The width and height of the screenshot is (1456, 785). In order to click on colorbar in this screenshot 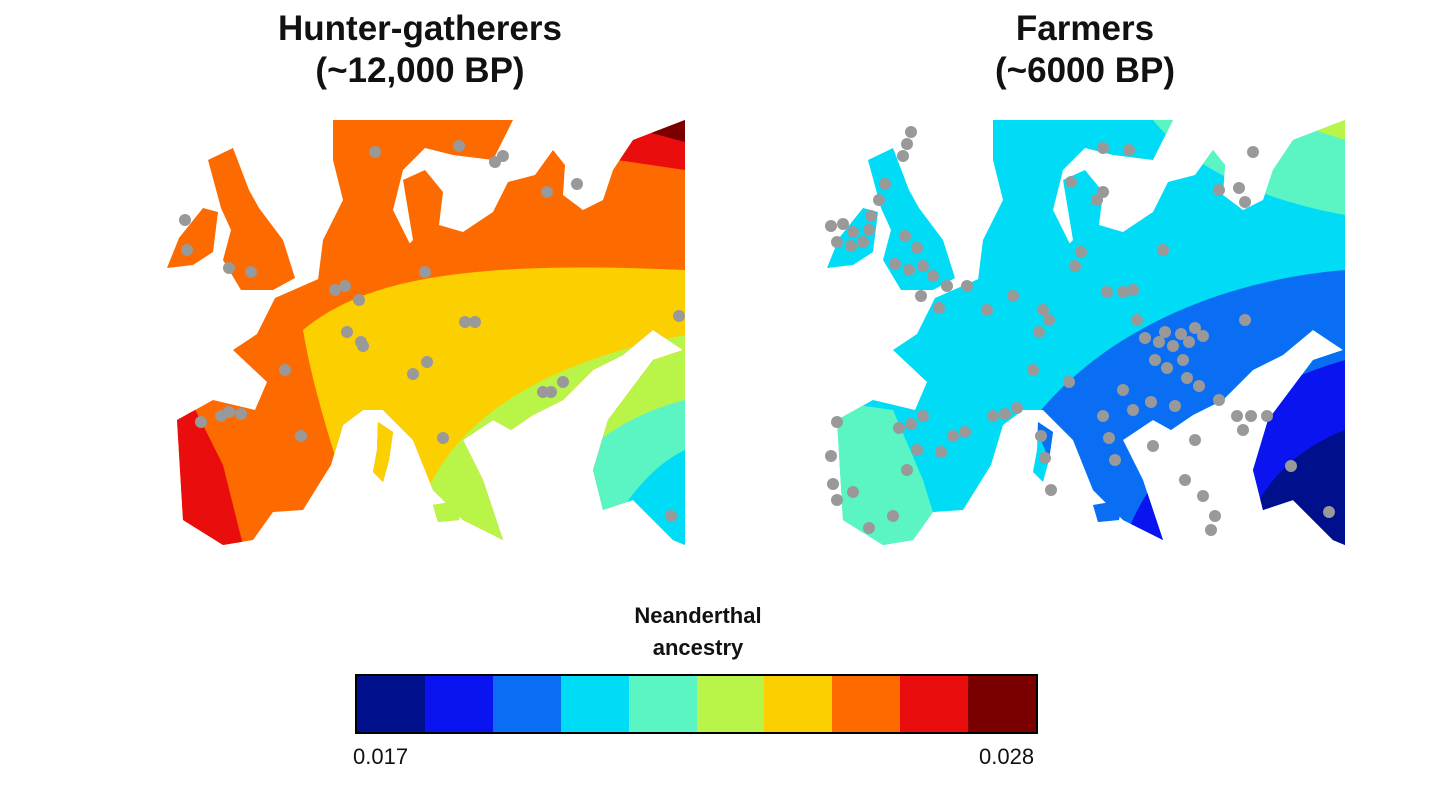, I will do `click(696, 704)`.